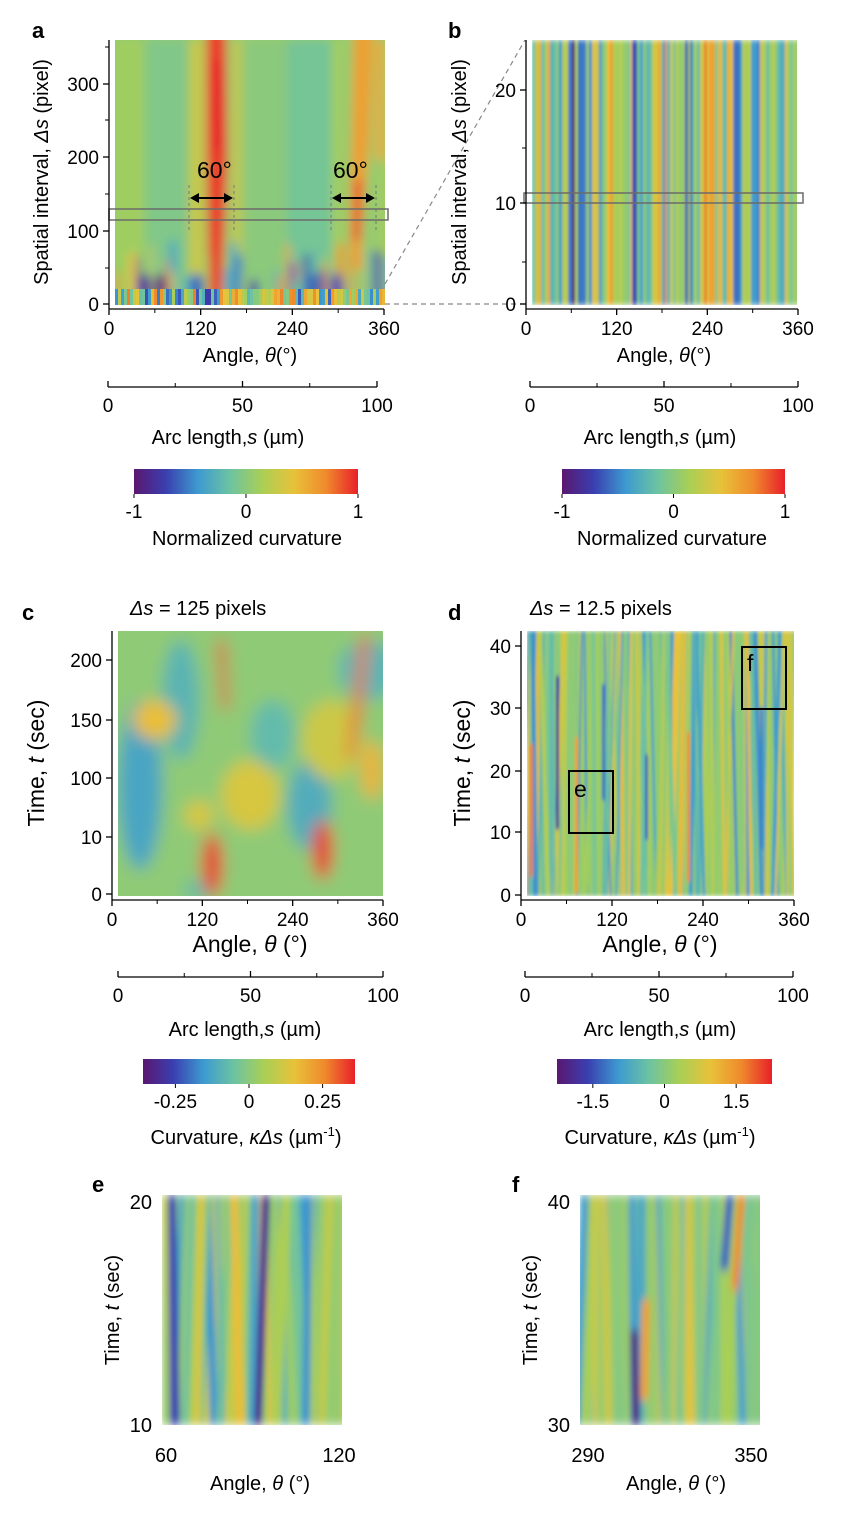  Describe the element at coordinates (350, 170) in the screenshot. I see `annotation-60-right: 60°` at that location.